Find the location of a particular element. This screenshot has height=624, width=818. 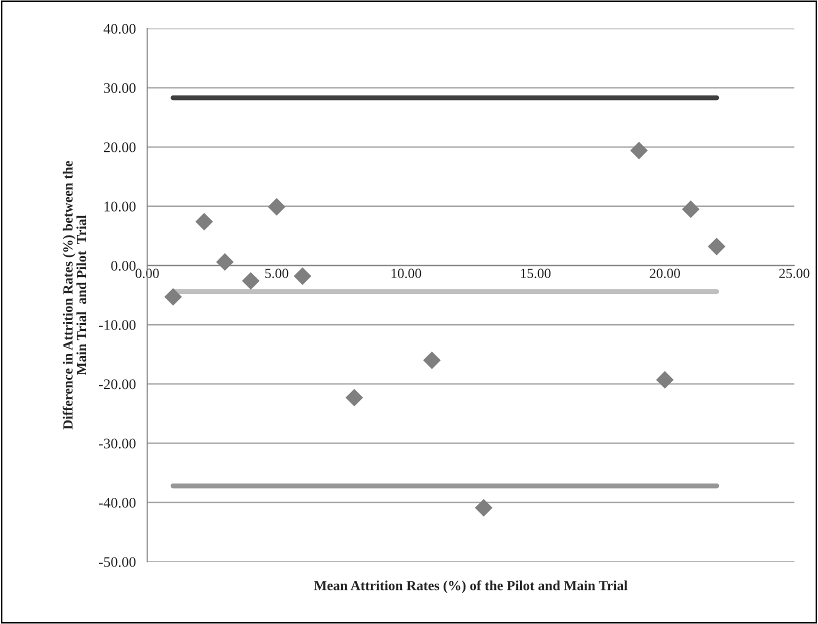

y-tick-label: -30.00 is located at coordinates (117, 443).